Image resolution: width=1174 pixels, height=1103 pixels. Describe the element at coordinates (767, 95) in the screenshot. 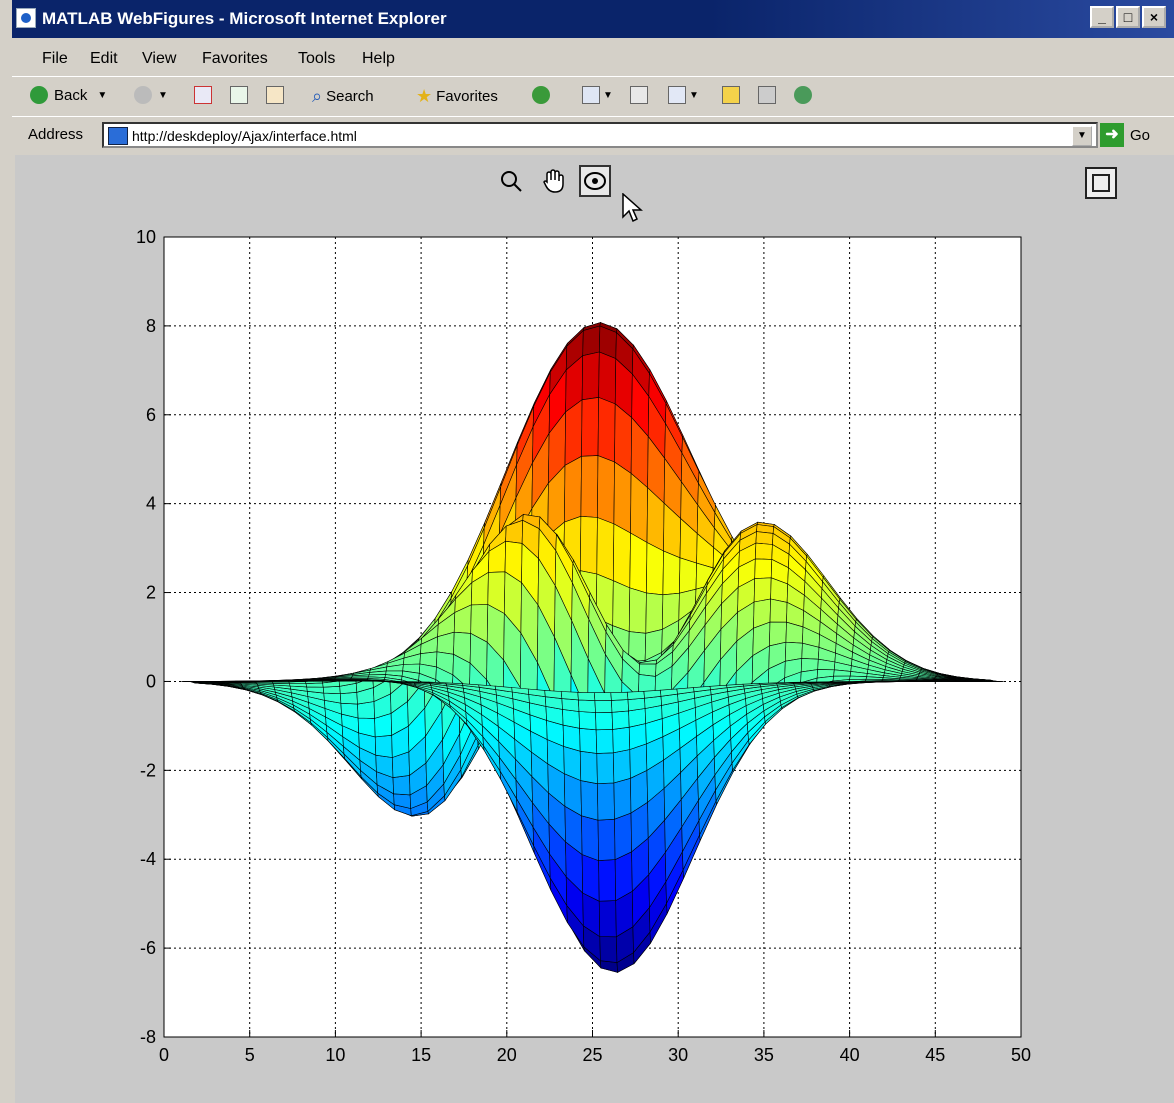

I see `research-button` at that location.